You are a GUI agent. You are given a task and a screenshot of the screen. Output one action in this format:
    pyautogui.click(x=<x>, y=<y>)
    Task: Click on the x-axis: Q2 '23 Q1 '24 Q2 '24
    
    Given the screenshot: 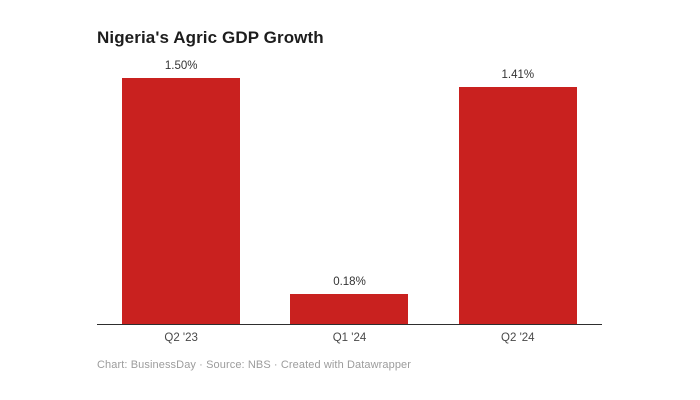 What is the action you would take?
    pyautogui.click(x=349, y=334)
    